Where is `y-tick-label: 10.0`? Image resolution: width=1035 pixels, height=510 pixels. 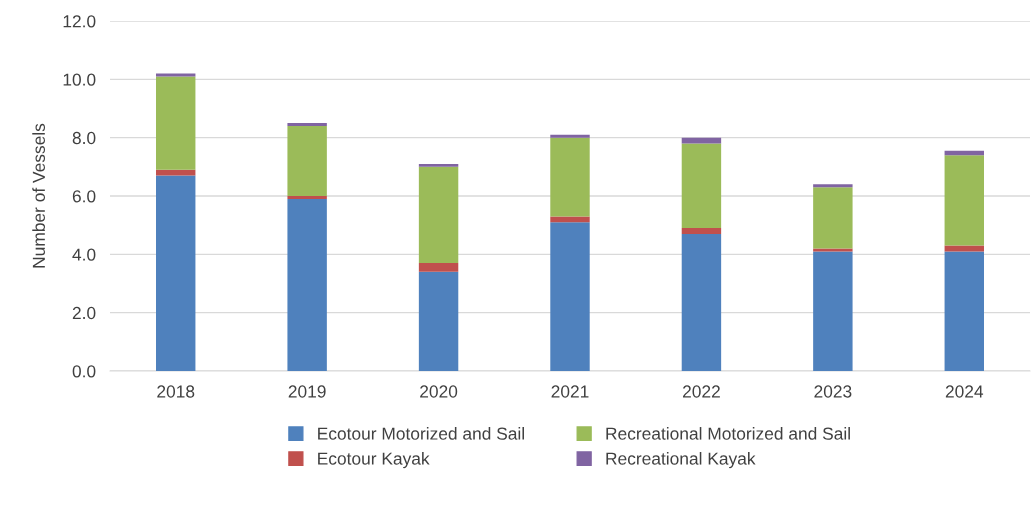
y-tick-label: 10.0 is located at coordinates (79, 79).